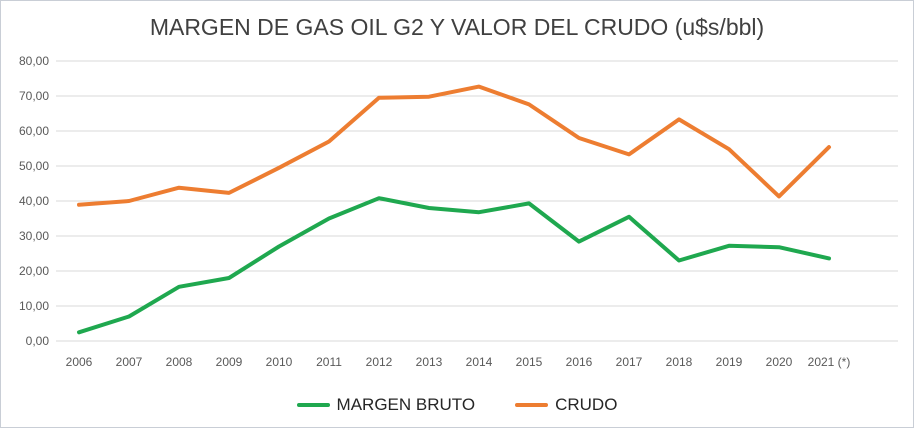 This screenshot has height=428, width=914. I want to click on x-axis-tick-label: 2012, so click(379, 362).